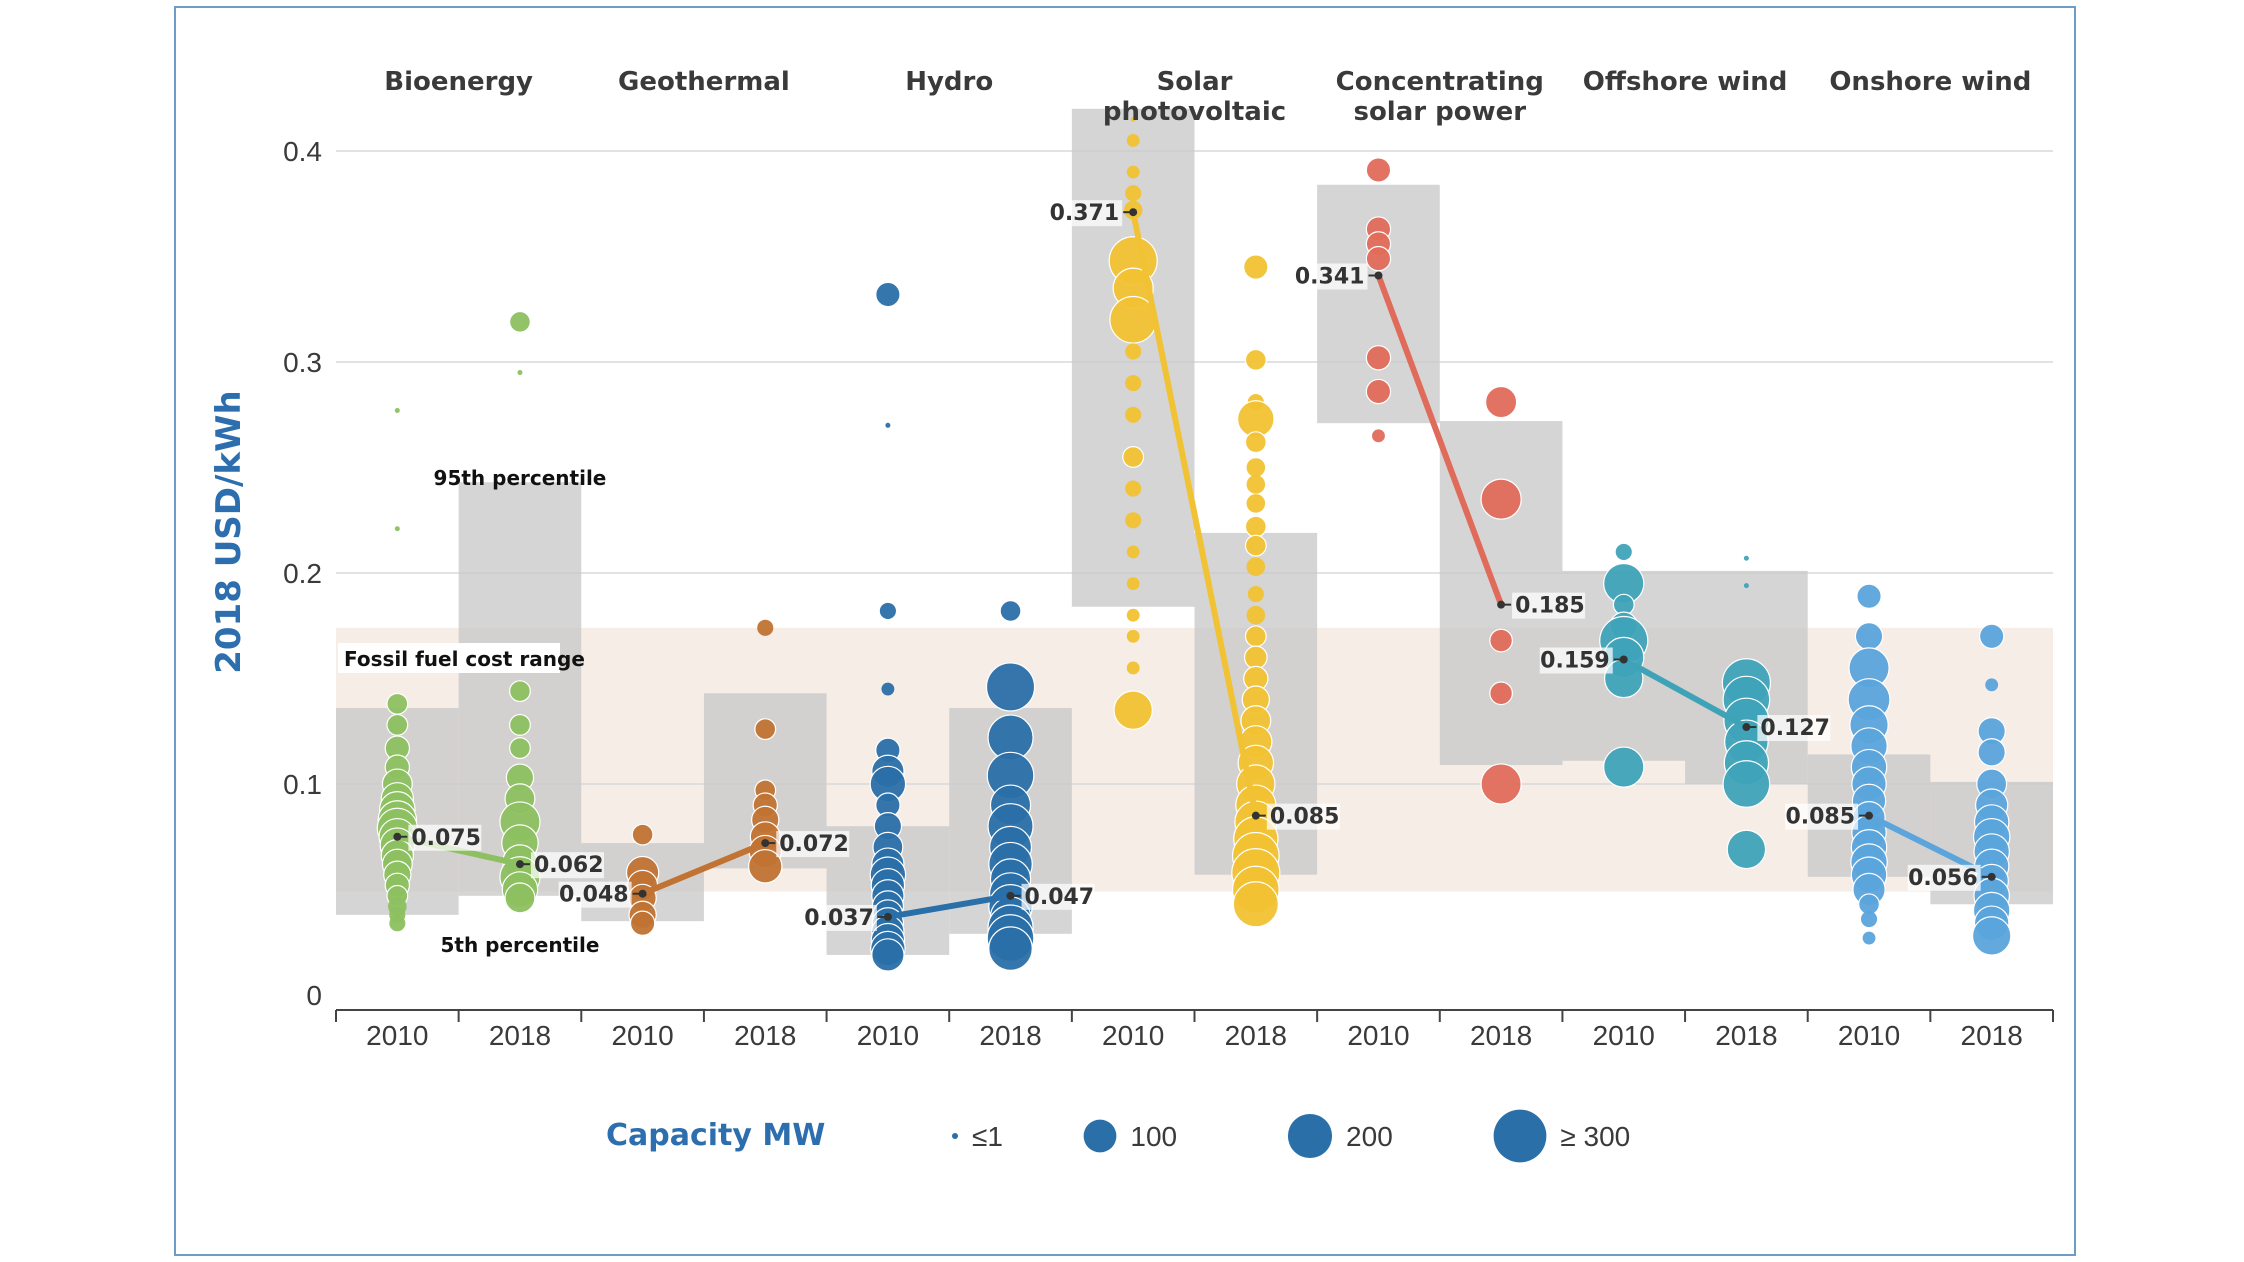 The width and height of the screenshot is (2244, 1262). Describe the element at coordinates (1195, 82) in the screenshot. I see `technology-header-line: Solar` at that location.